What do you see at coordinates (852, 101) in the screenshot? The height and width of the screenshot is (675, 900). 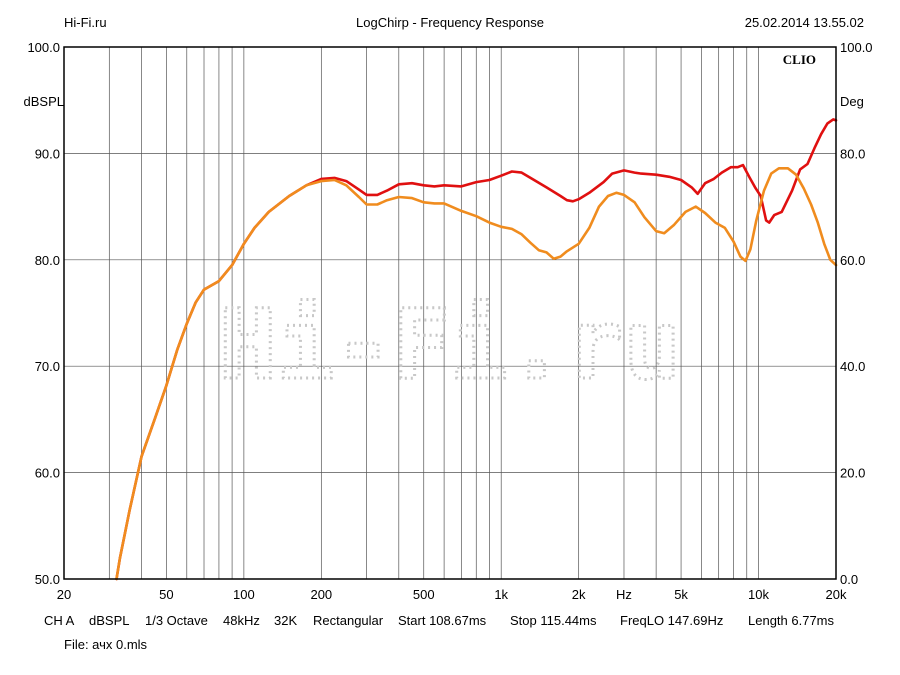 I see `y-right-axis-label: Deg` at bounding box center [852, 101].